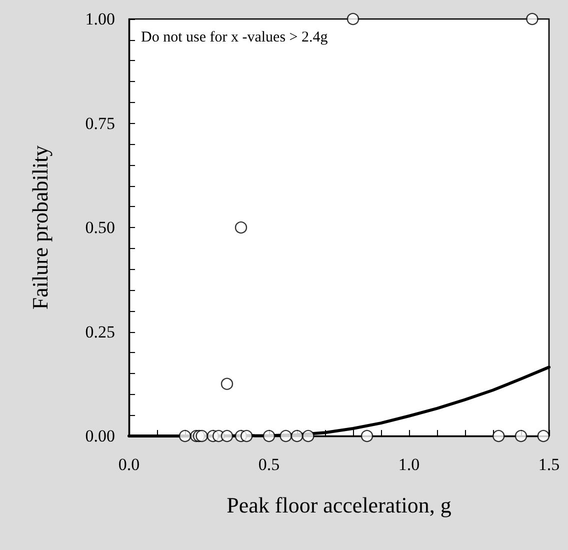  What do you see at coordinates (100, 332) in the screenshot?
I see `y-tick-label: 0.25` at bounding box center [100, 332].